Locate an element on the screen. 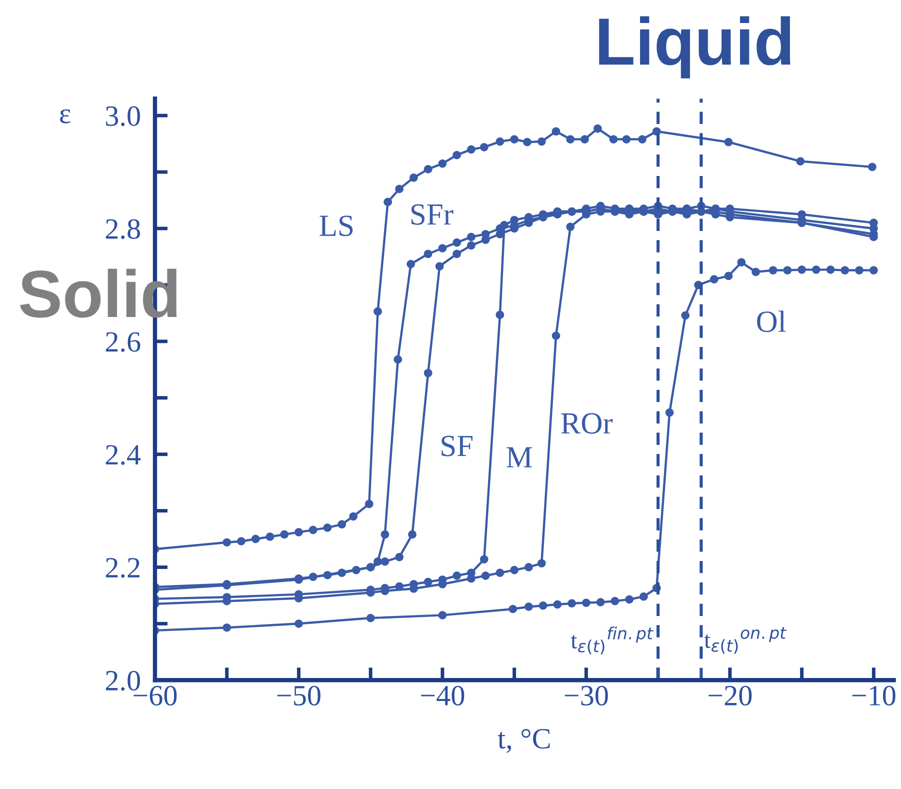 The height and width of the screenshot is (789, 901). y-axis-title: ε is located at coordinates (65, 116).